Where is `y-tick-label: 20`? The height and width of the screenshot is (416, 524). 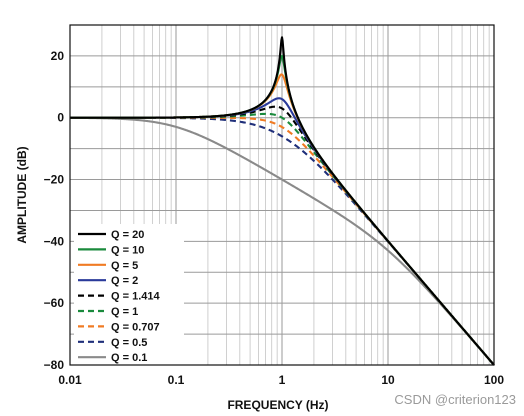 y-tick-label: 20 is located at coordinates (58, 56).